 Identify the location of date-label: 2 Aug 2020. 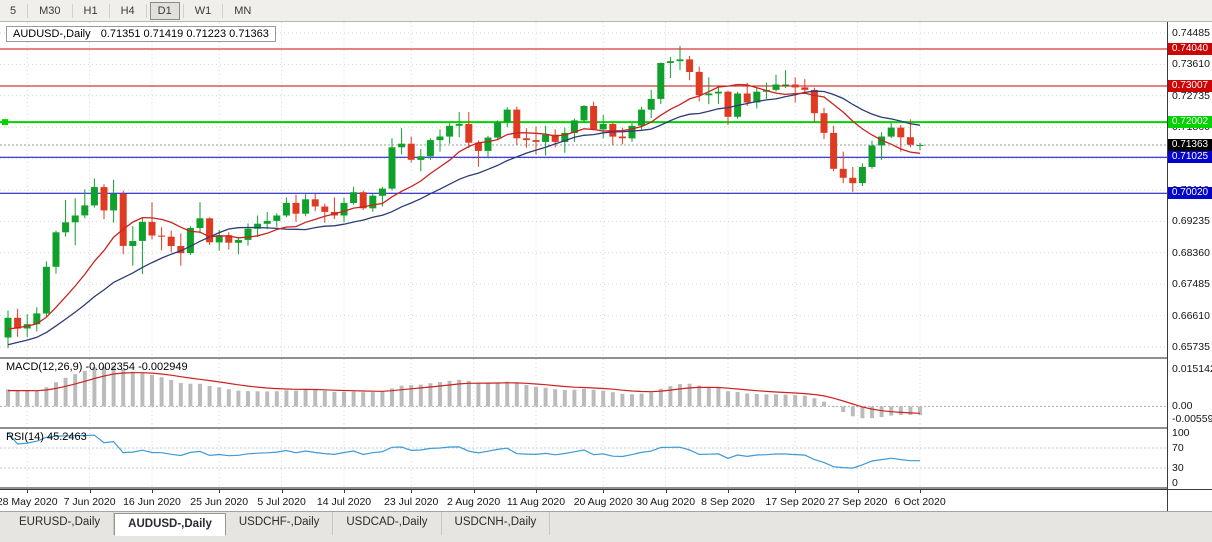
(474, 502).